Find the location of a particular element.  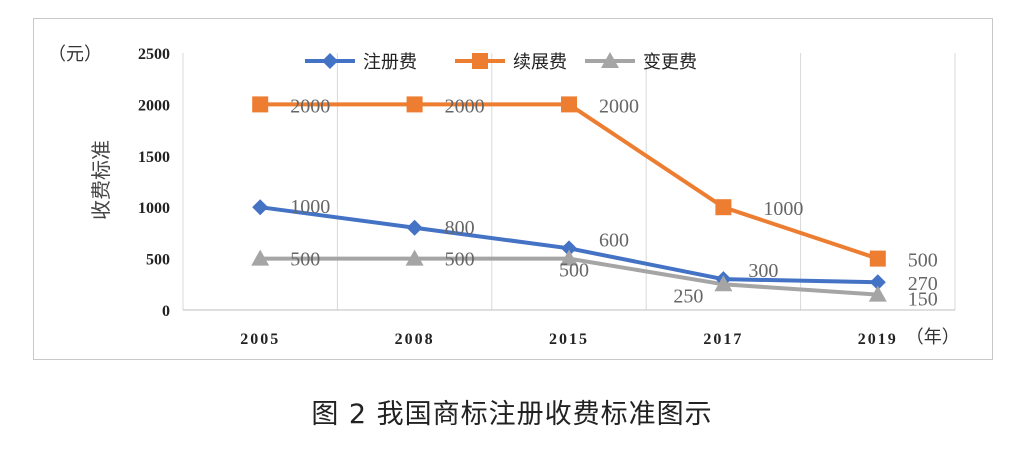

x-tick-label: 2015 is located at coordinates (569, 339).